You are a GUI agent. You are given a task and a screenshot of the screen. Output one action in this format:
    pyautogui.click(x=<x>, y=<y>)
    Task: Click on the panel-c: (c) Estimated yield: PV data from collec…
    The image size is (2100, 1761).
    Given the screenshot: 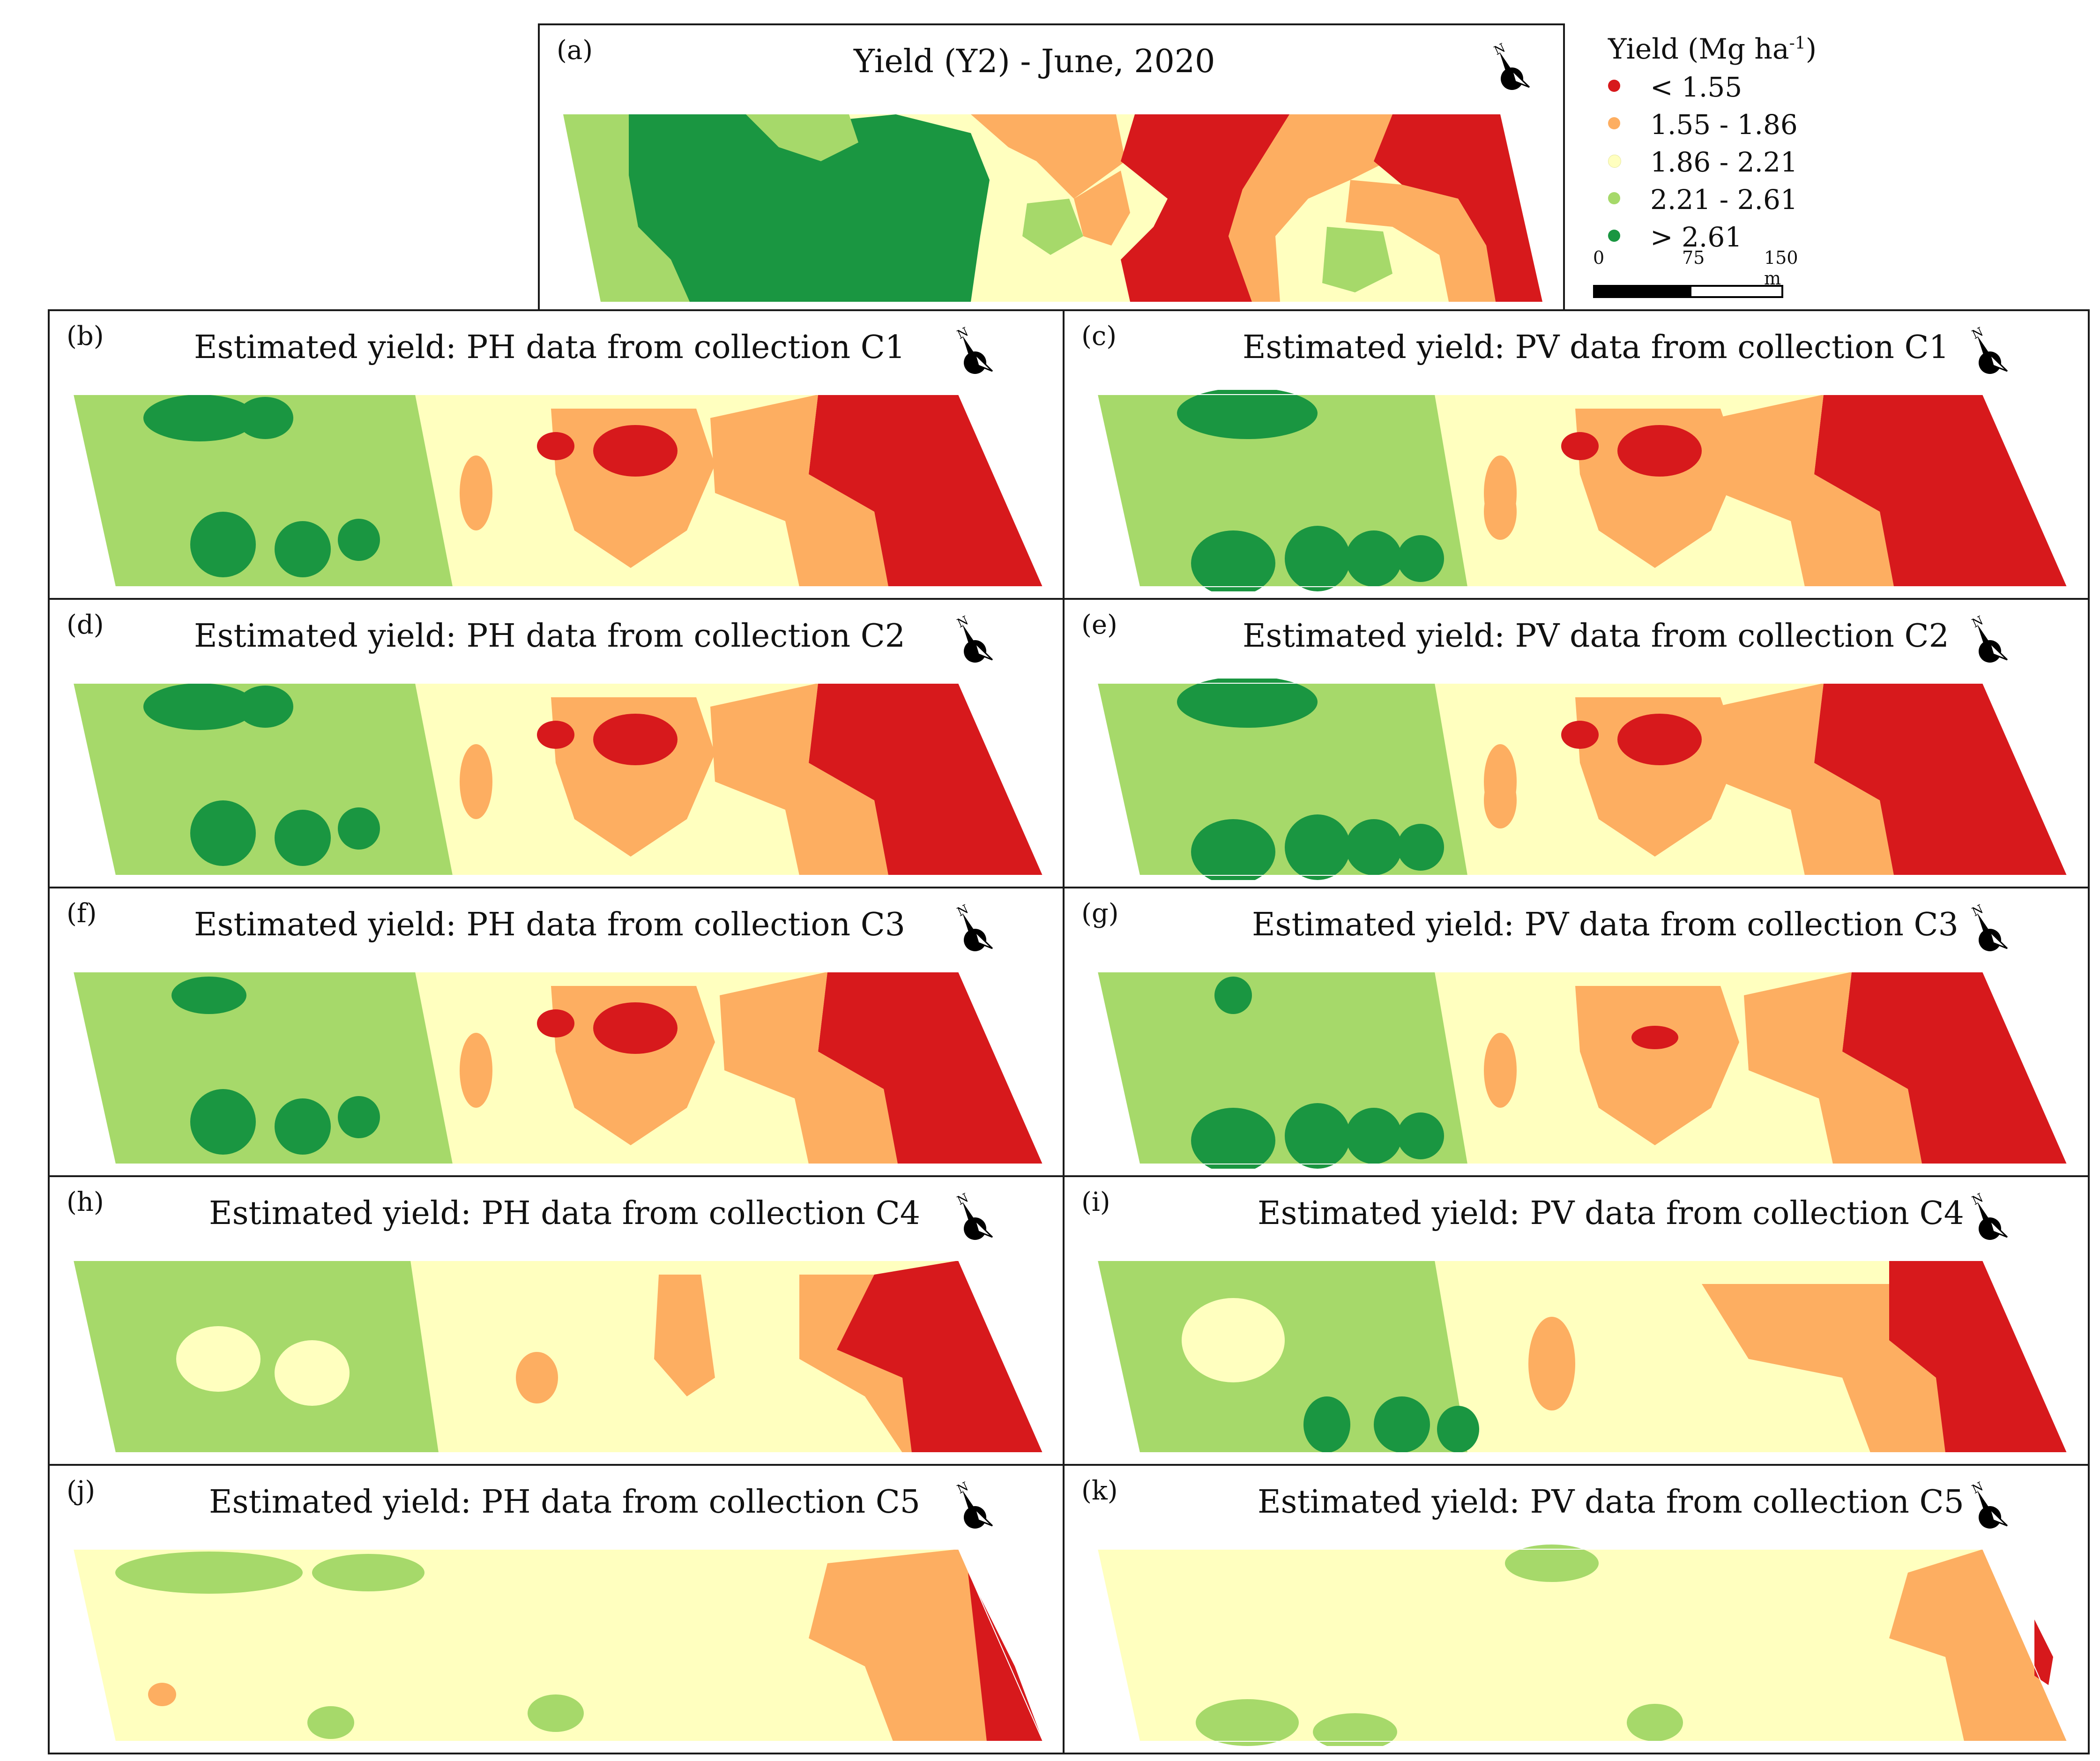 What is the action you would take?
    pyautogui.click(x=1576, y=454)
    